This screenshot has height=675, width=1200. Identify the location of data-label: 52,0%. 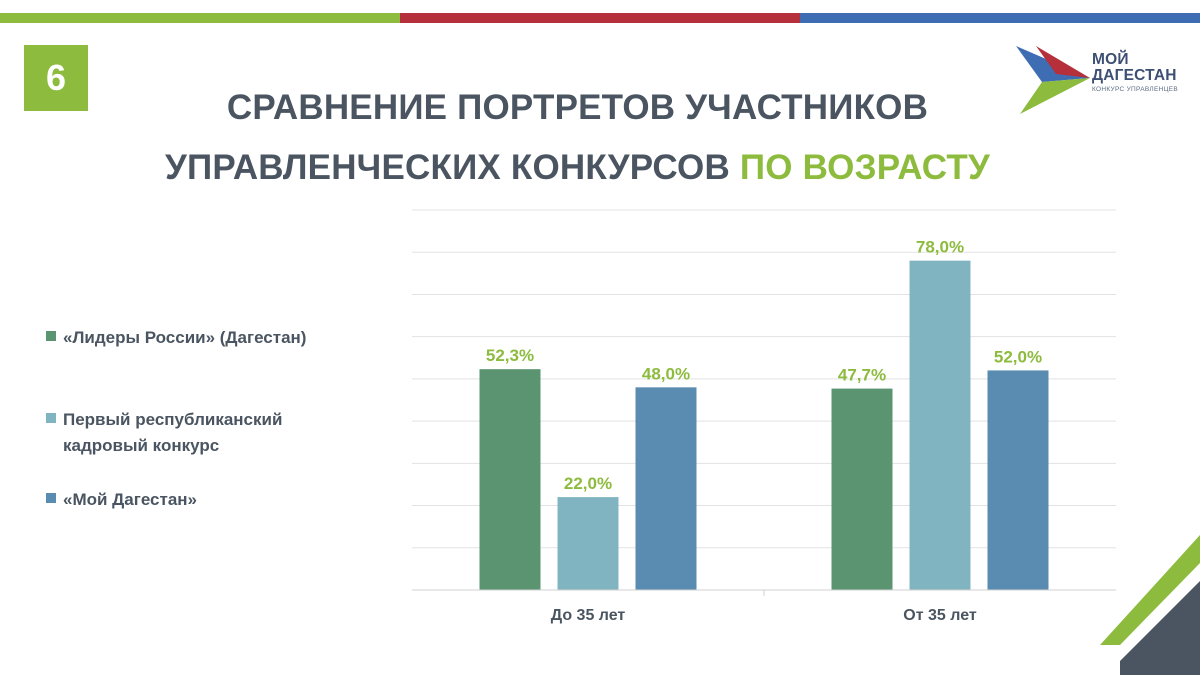
(1018, 356).